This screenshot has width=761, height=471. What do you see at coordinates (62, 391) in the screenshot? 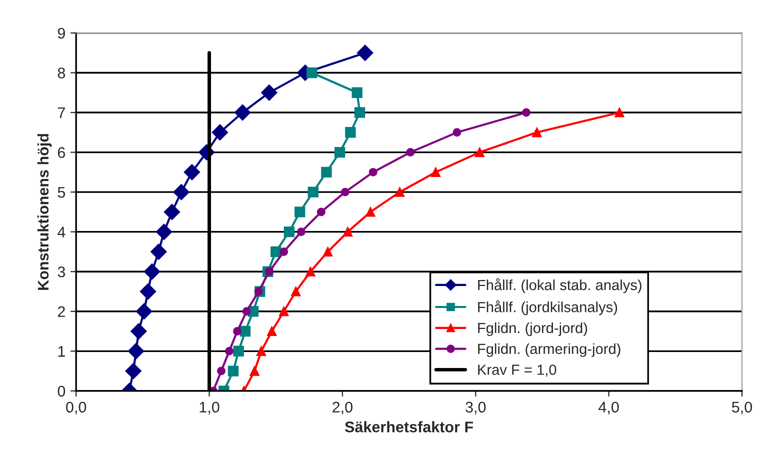
I see `y-tick-label: 0` at bounding box center [62, 391].